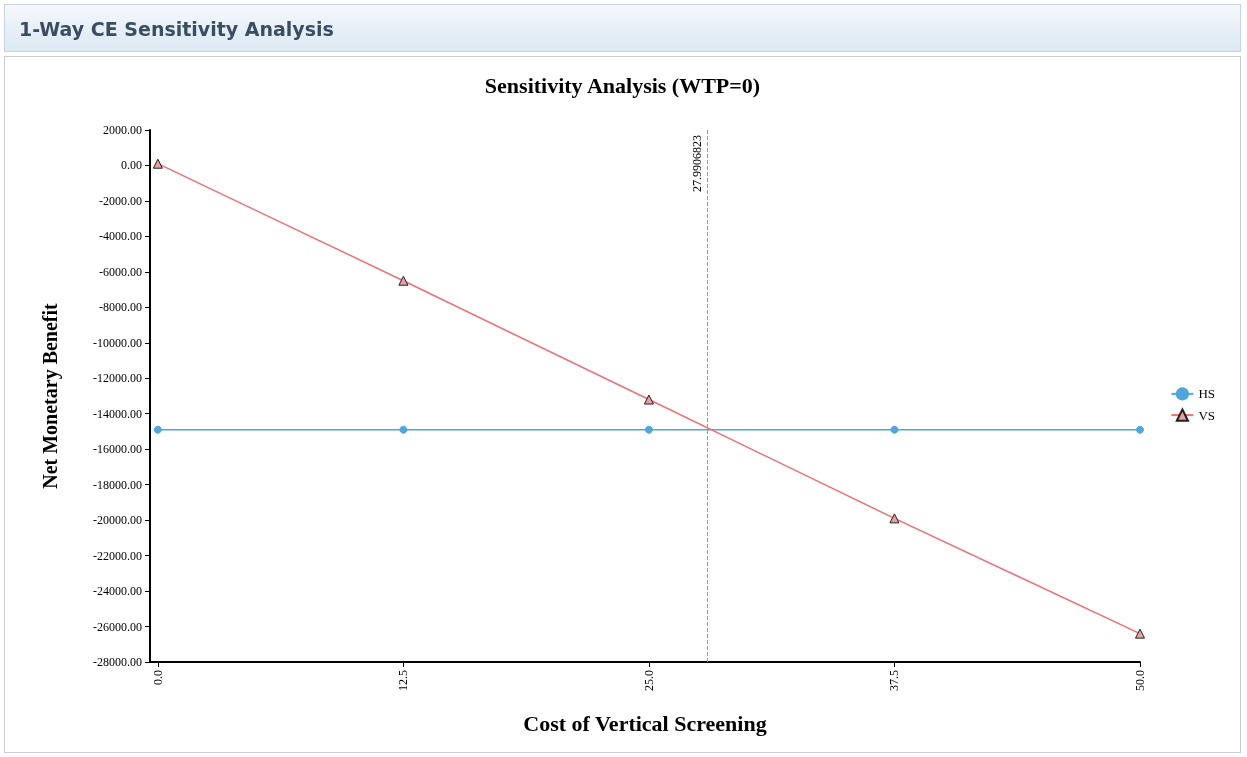  I want to click on y-tick-label: -16000.00, so click(117, 449).